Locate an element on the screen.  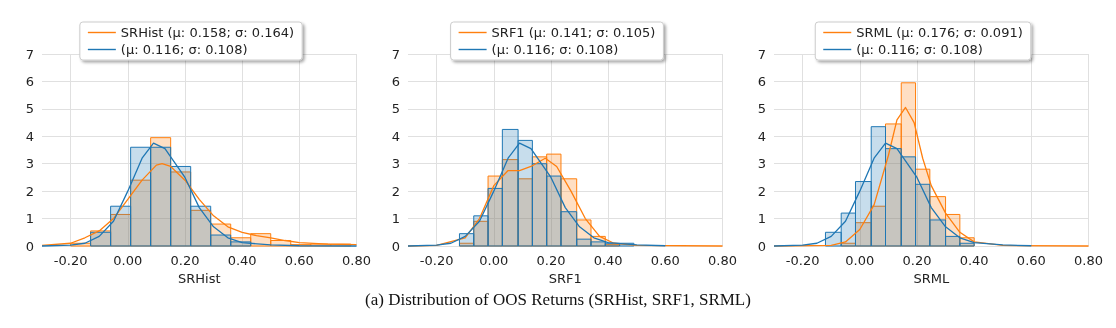
text: (a) Distribution of OOS Returns (SRHist, SRF1, SRML) is located at coordinates (558, 300).